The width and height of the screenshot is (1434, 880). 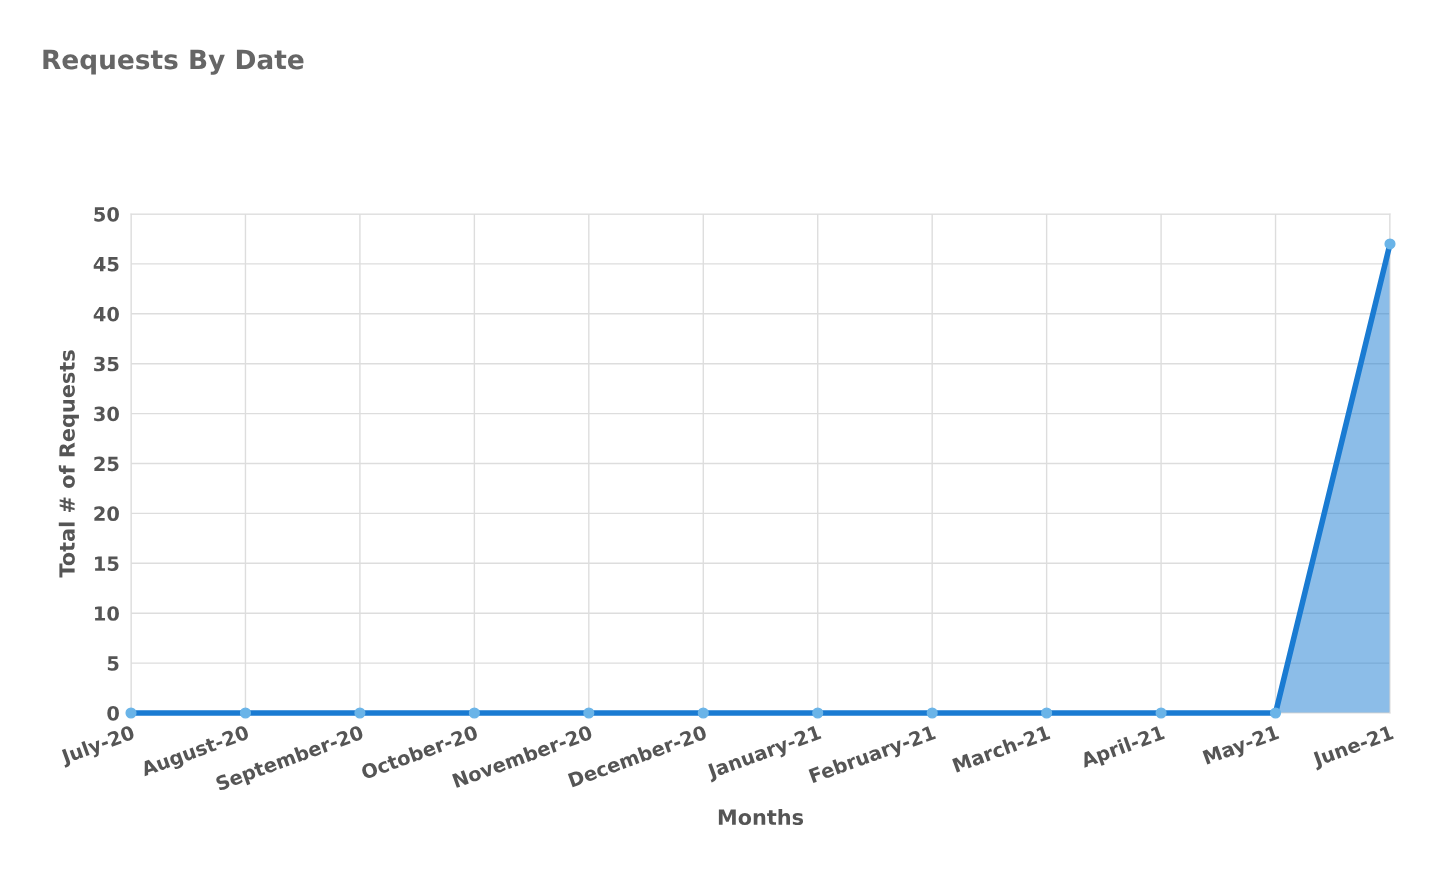 What do you see at coordinates (106, 214) in the screenshot?
I see `y-tick-label: 50` at bounding box center [106, 214].